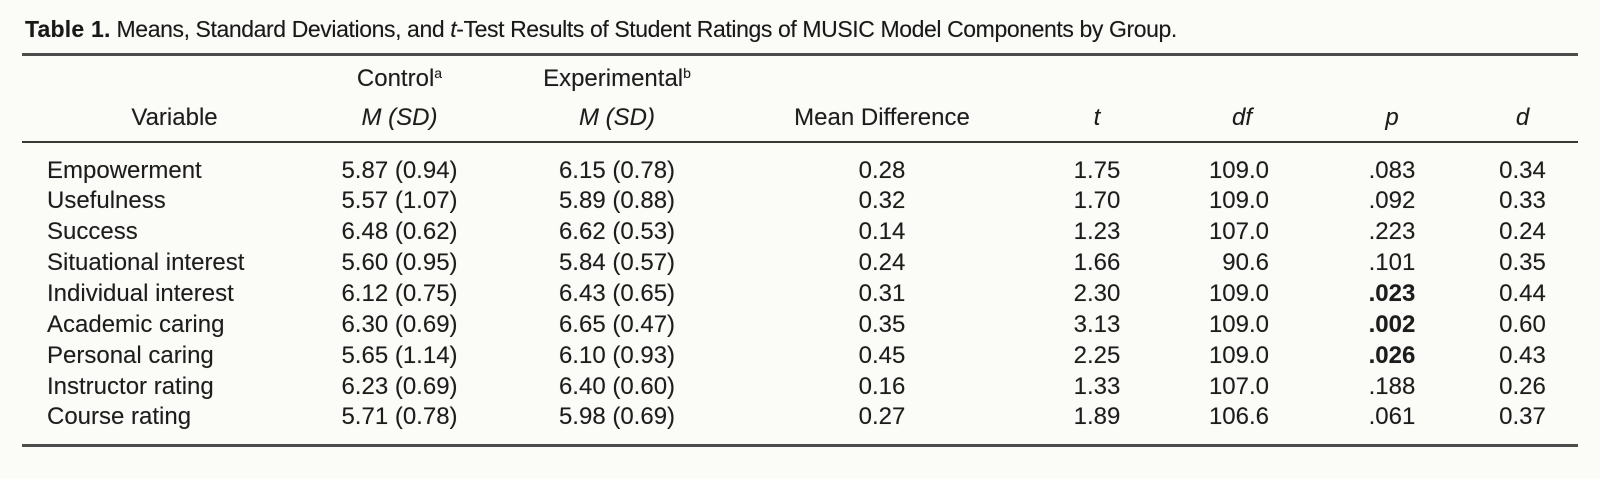 This screenshot has width=1600, height=479. Describe the element at coordinates (1392, 324) in the screenshot. I see `cell-p: .002` at that location.